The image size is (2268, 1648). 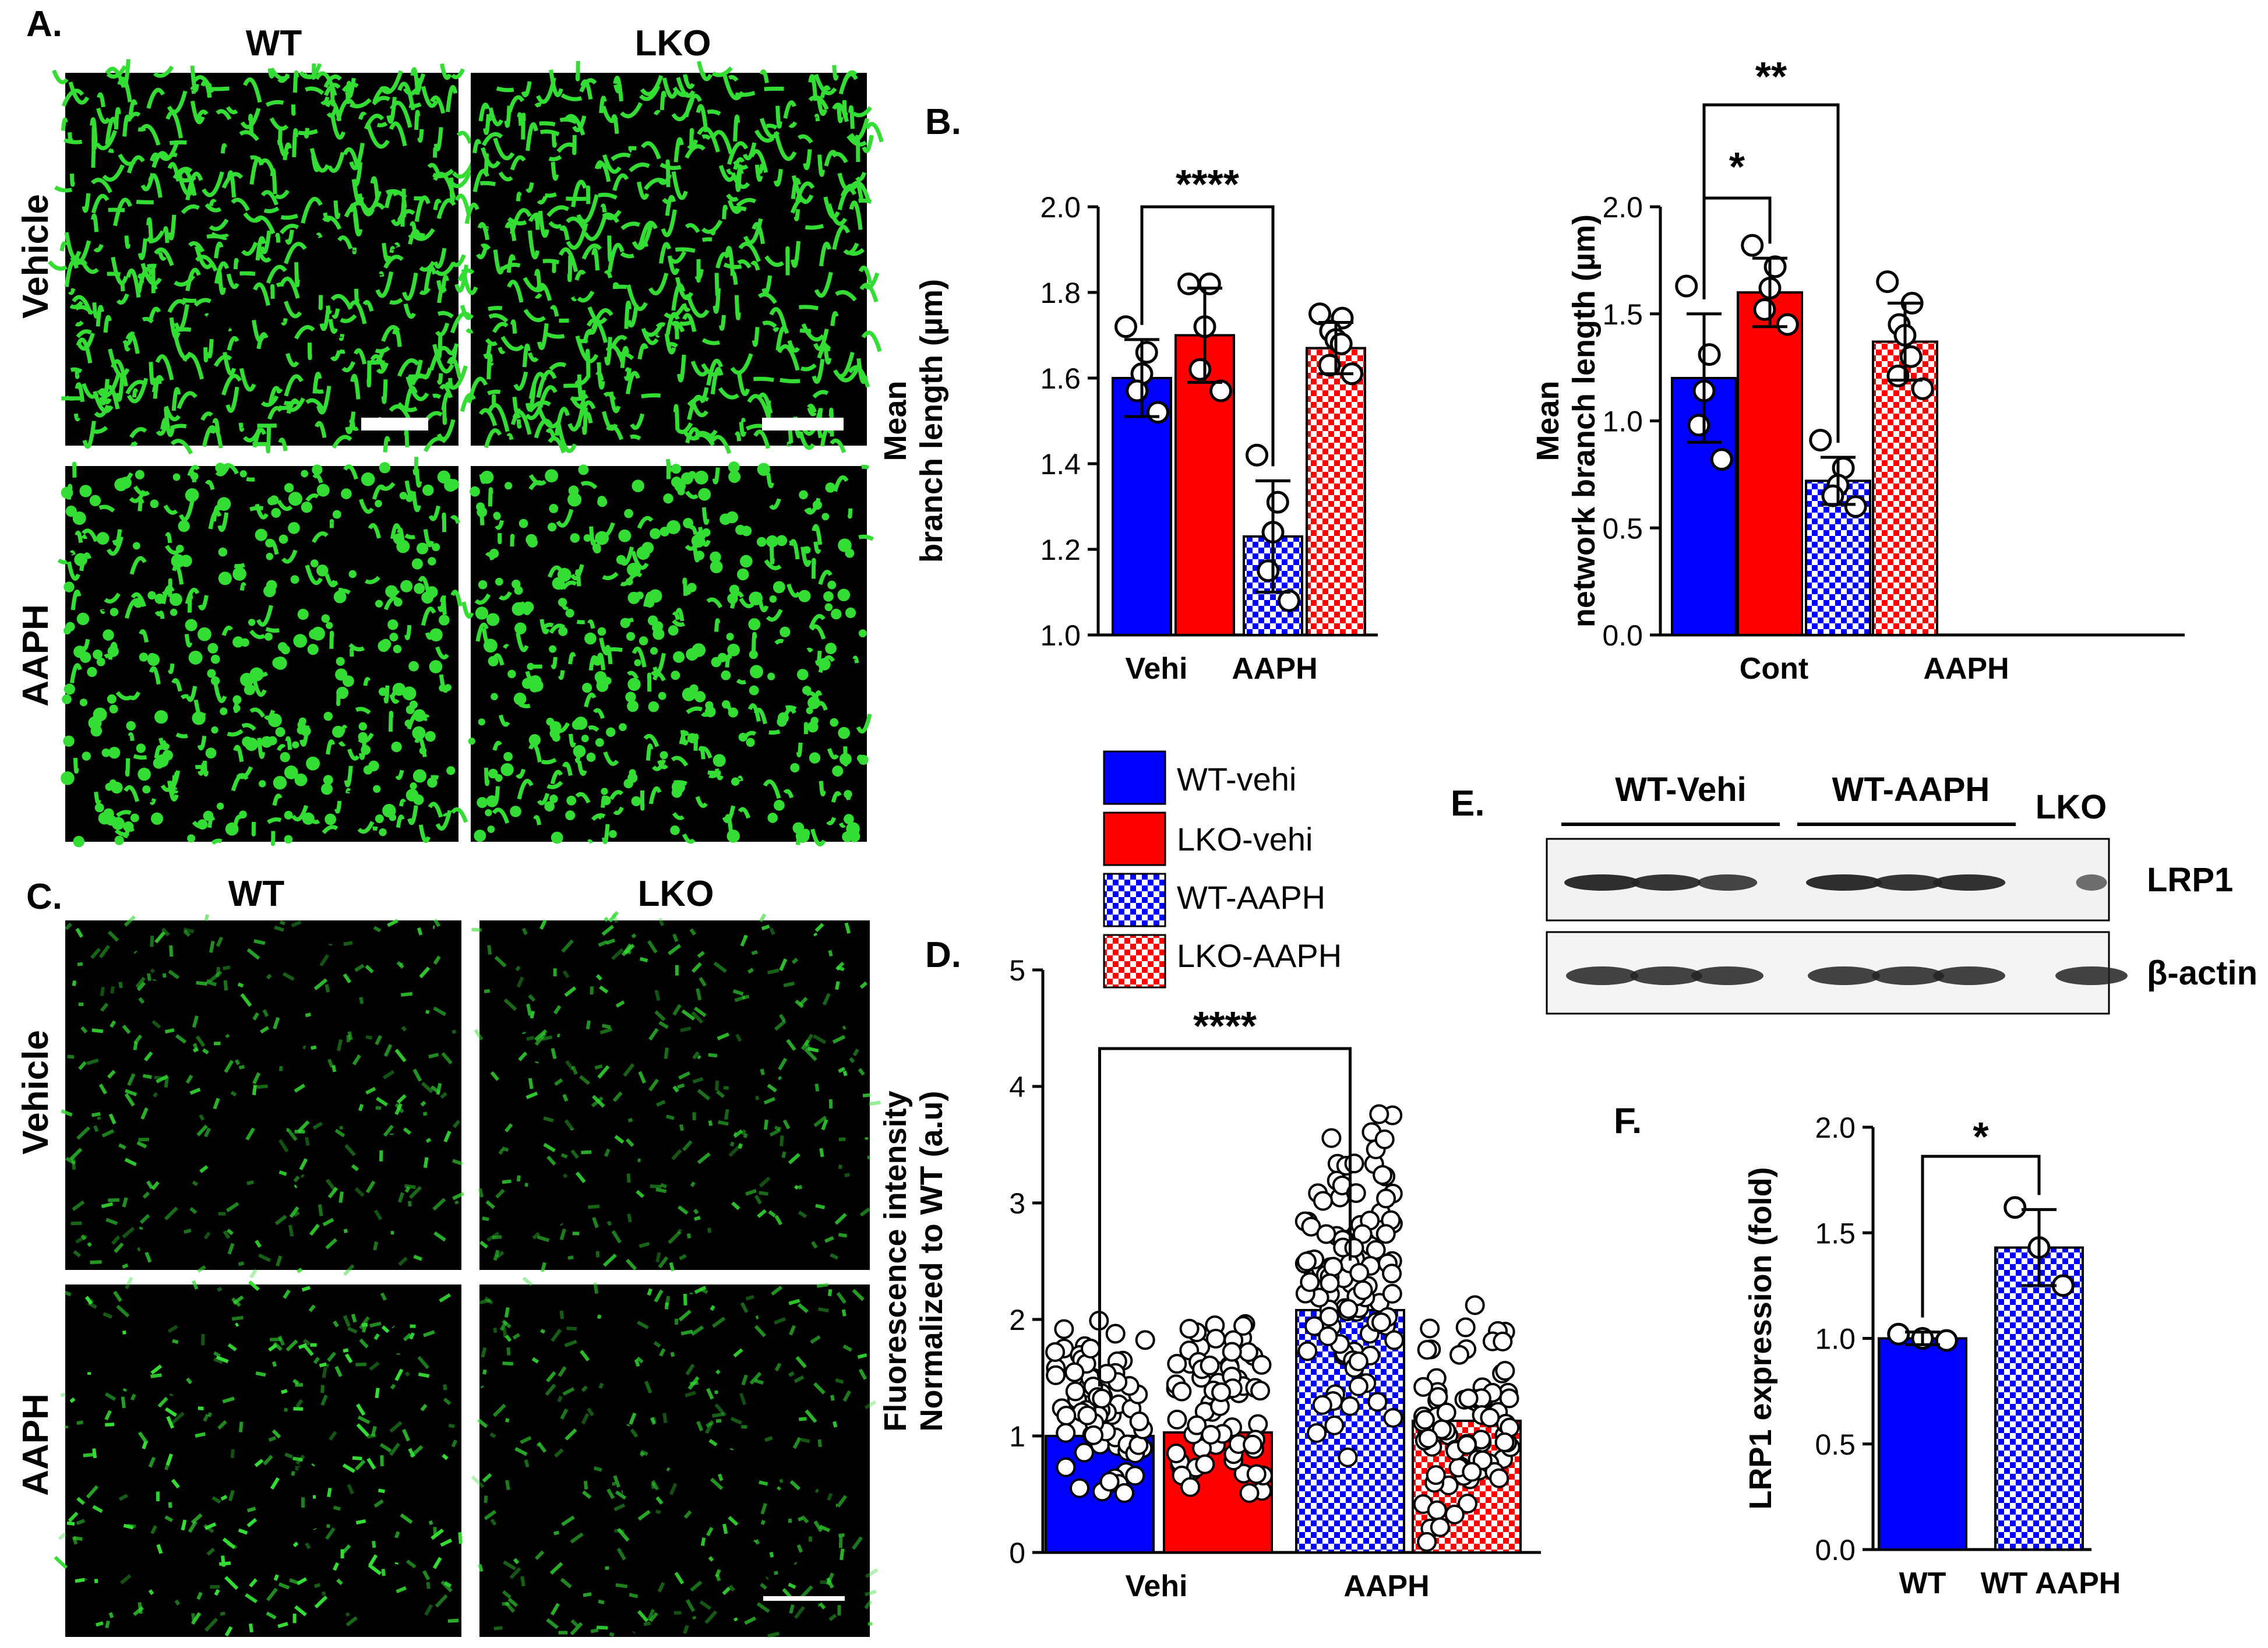 I want to click on legend-swatch-wt-aaph, so click(x=1134, y=900).